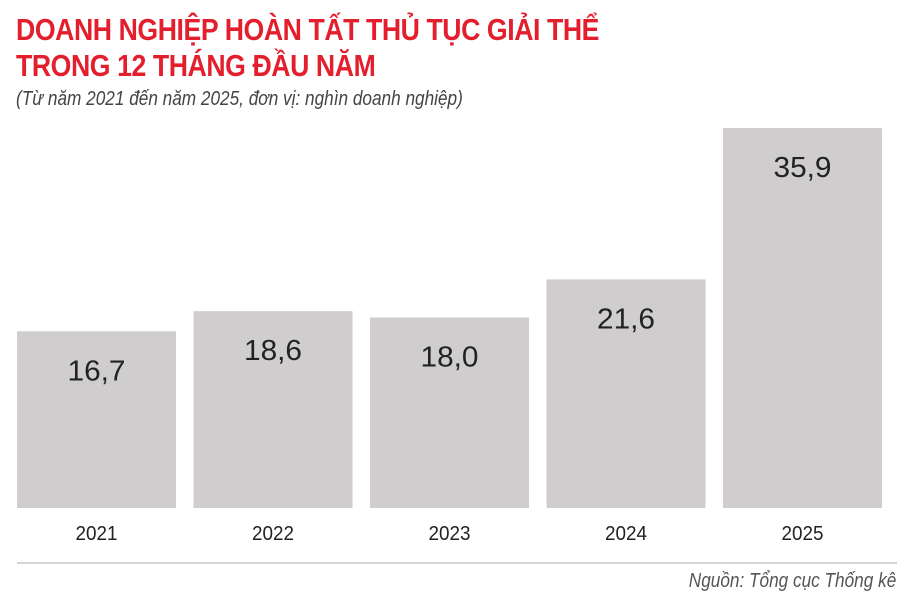 The image size is (900, 603). What do you see at coordinates (626, 319) in the screenshot?
I see `value-label-2024: 21,6` at bounding box center [626, 319].